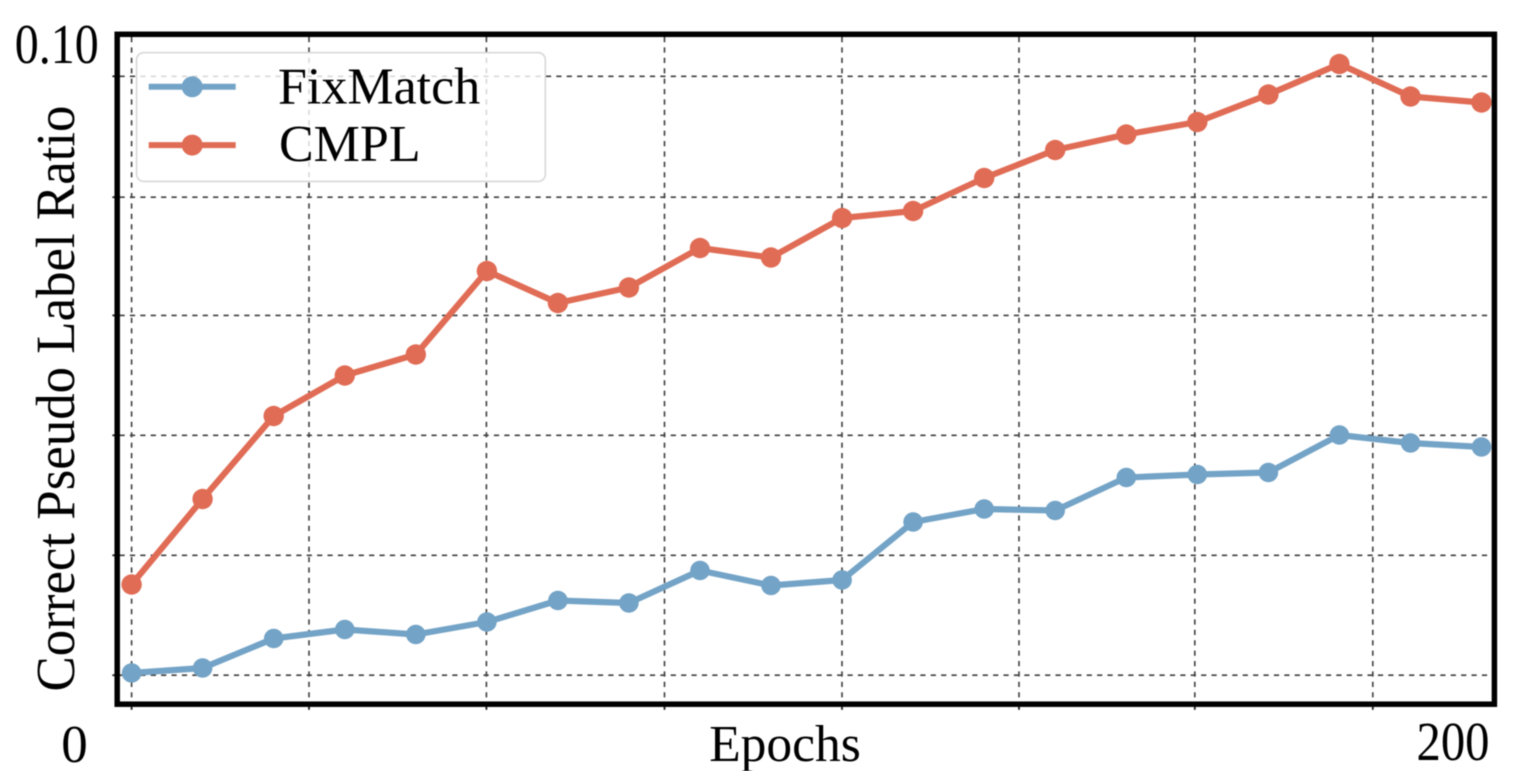  I want to click on svg-text: 200, so click(1453, 741).